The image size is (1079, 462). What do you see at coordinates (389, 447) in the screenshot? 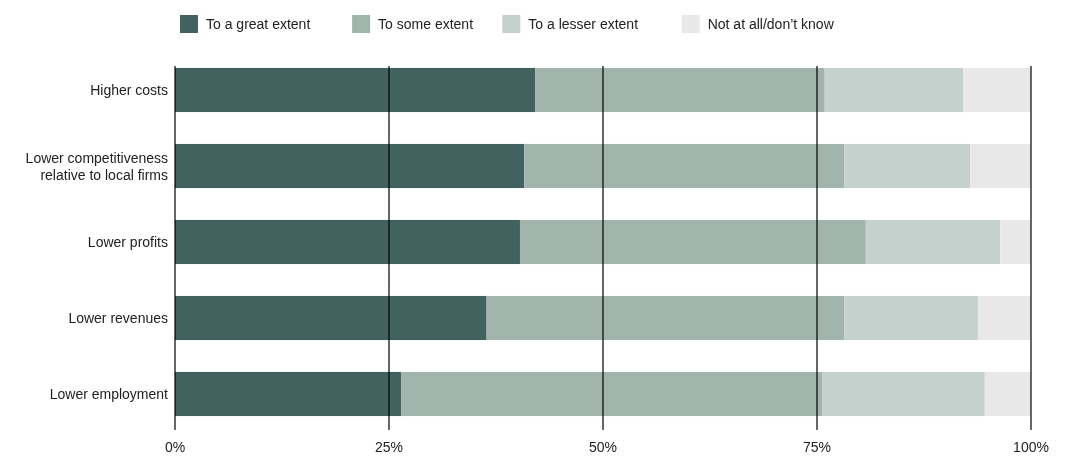
I see `x-tick-label: 25%` at bounding box center [389, 447].